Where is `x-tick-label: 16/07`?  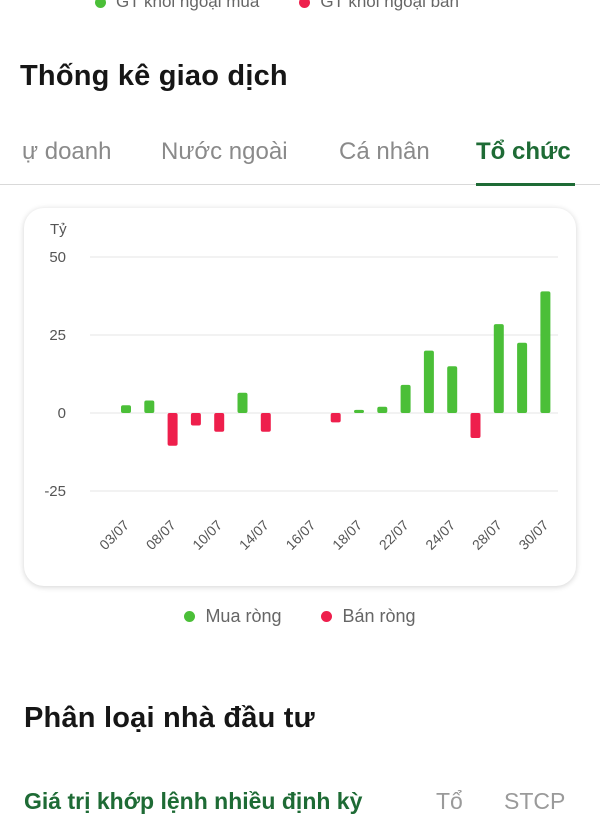
x-tick-label: 16/07 is located at coordinates (300, 535).